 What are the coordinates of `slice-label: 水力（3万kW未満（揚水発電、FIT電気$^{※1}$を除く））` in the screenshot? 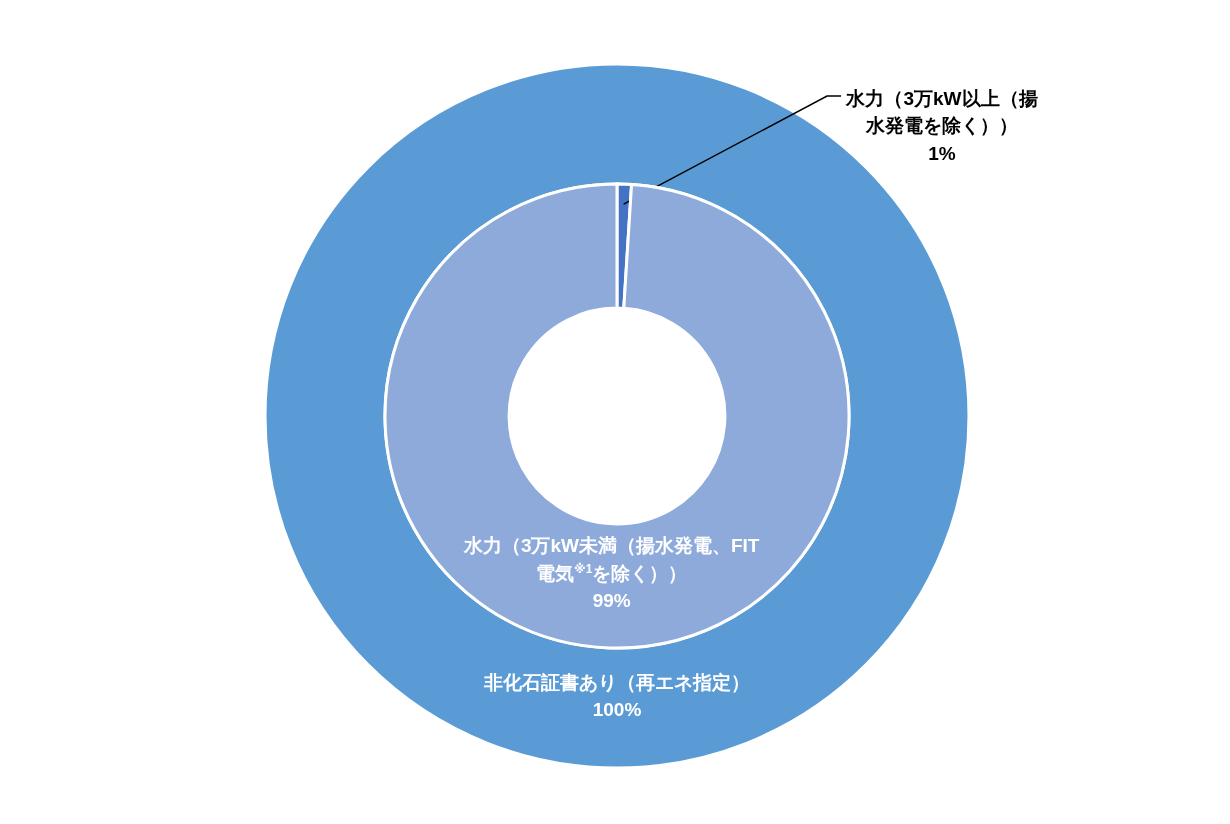 It's located at (611, 559).